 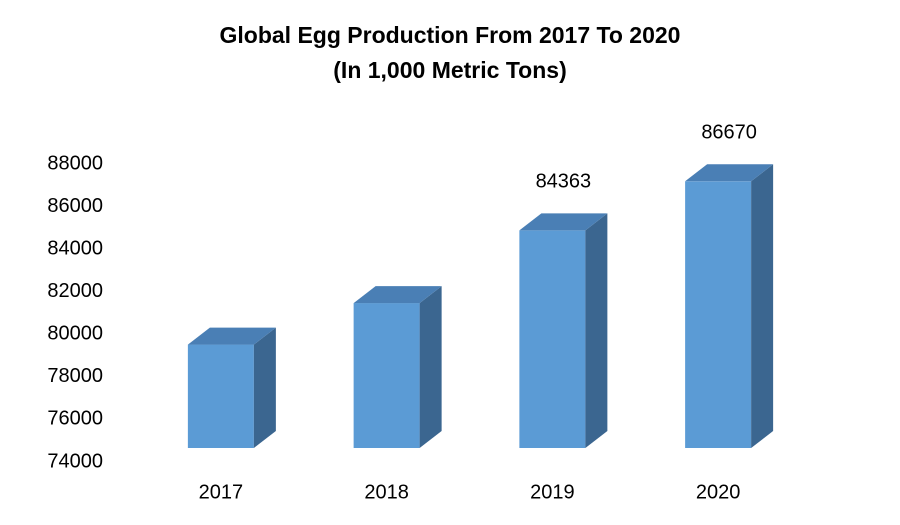 I want to click on y-tick-label: 84000, so click(x=75, y=248).